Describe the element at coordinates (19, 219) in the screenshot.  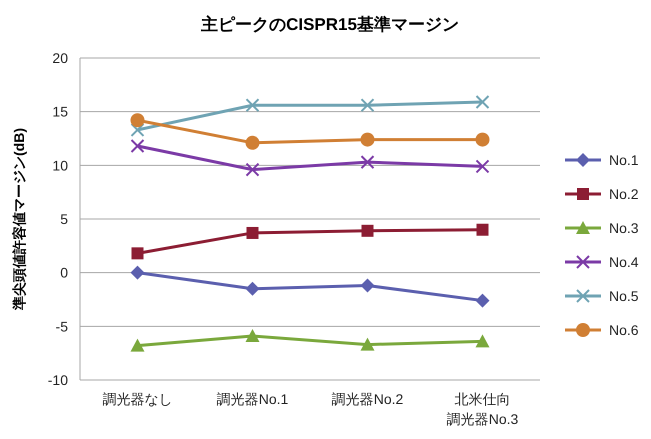
I see `y-axis-title: 準尖頭値許容値マージン(dB)` at that location.